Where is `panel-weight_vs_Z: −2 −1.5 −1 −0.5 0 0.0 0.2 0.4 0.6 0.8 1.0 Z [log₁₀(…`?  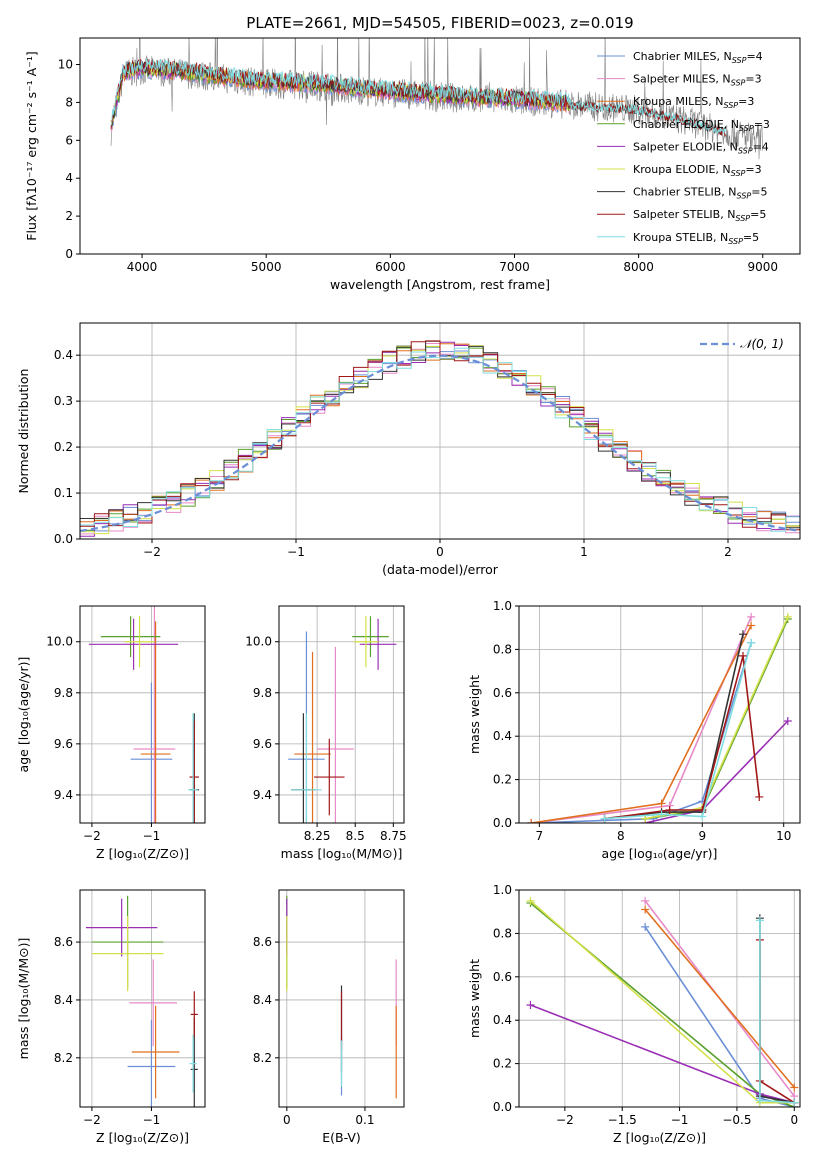
panel-weight_vs_Z: −2 −1.5 −1 −0.5 0 0.0 0.2 0.4 0.6 0.8 1.0 Z [log₁₀(… is located at coordinates (634, 1014).